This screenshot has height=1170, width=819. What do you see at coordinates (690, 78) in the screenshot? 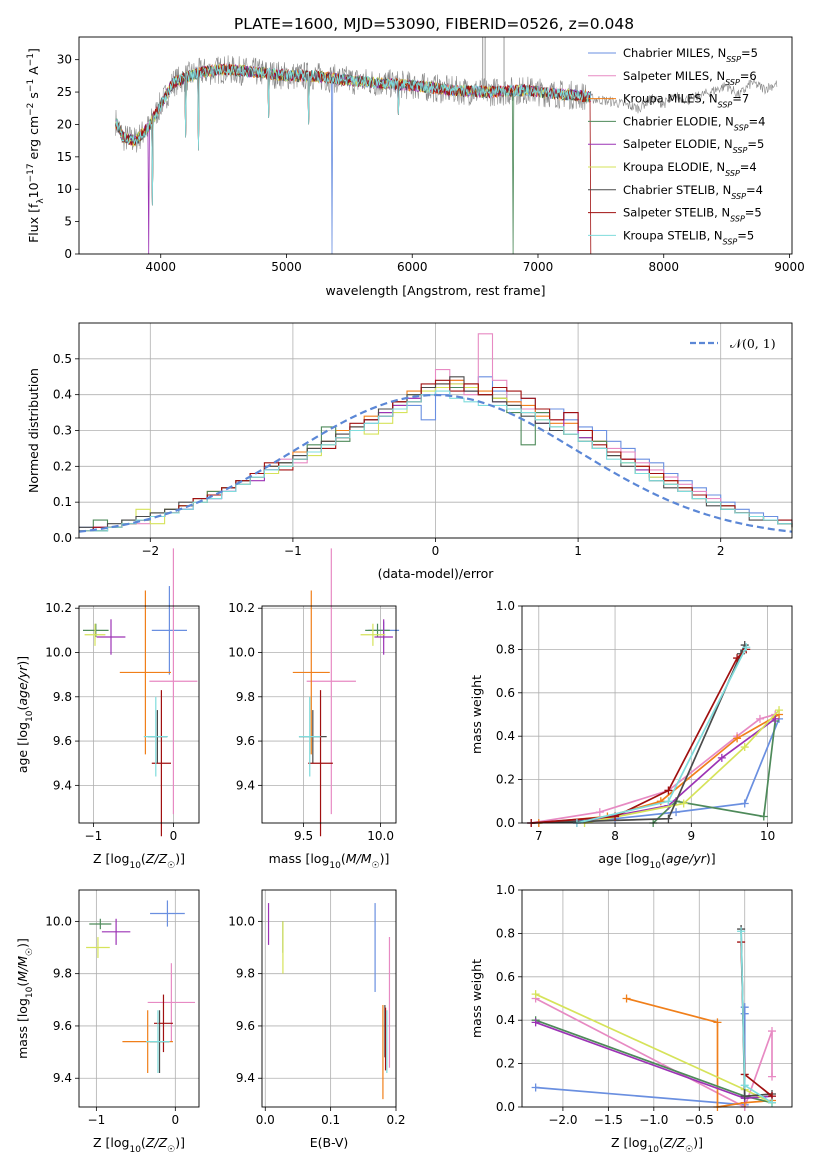
I see `legend-label-salpeter-miles: Salpeter MILES, NSSP=6` at bounding box center [690, 78].